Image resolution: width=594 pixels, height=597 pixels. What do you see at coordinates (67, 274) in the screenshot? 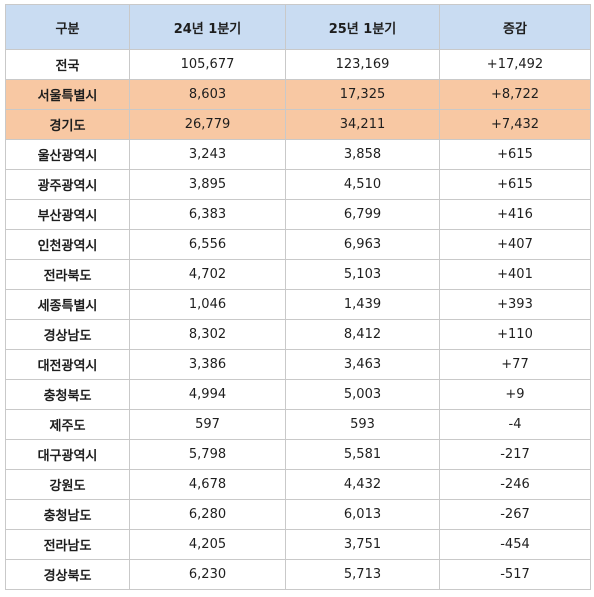
I see `region-cell: 전라북도` at bounding box center [67, 274].